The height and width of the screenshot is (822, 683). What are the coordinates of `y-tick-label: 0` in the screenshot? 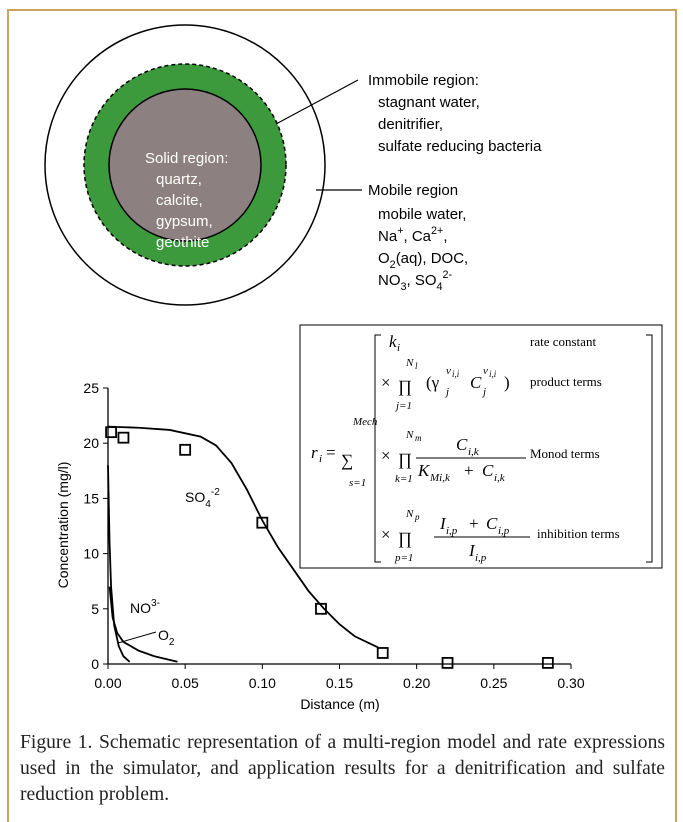 It's located at (95, 664).